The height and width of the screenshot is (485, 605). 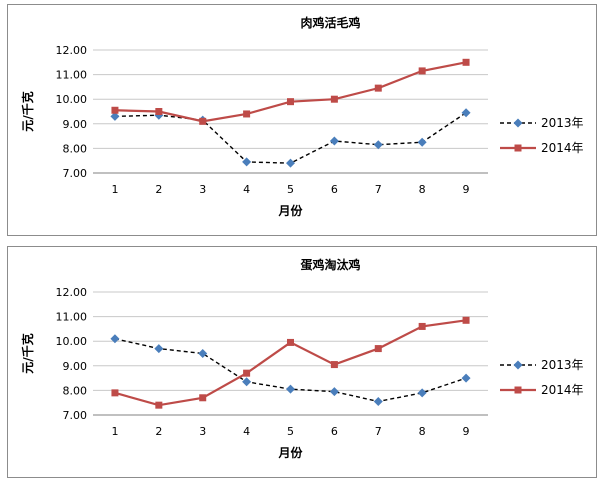 What do you see at coordinates (290, 138) in the screenshot?
I see `series-line-a` at bounding box center [290, 138].